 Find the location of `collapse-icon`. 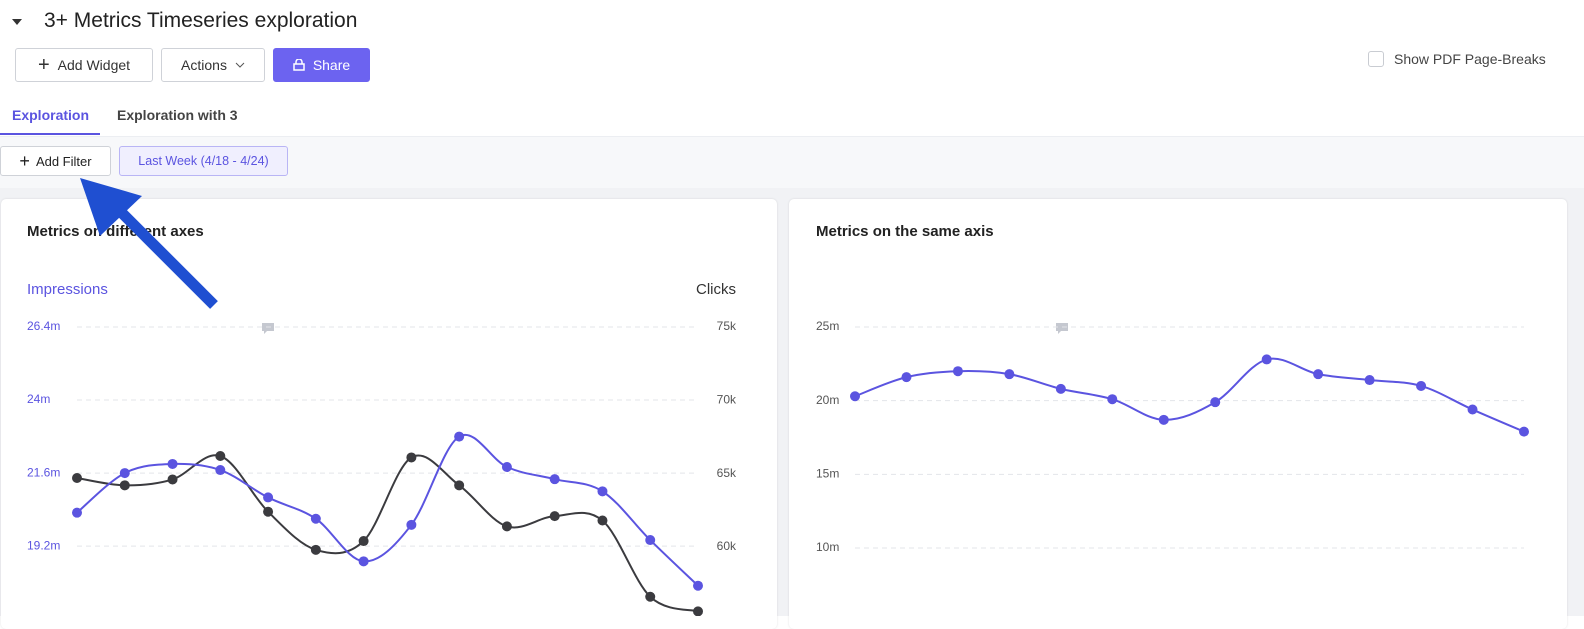

collapse-icon is located at coordinates (17, 22).